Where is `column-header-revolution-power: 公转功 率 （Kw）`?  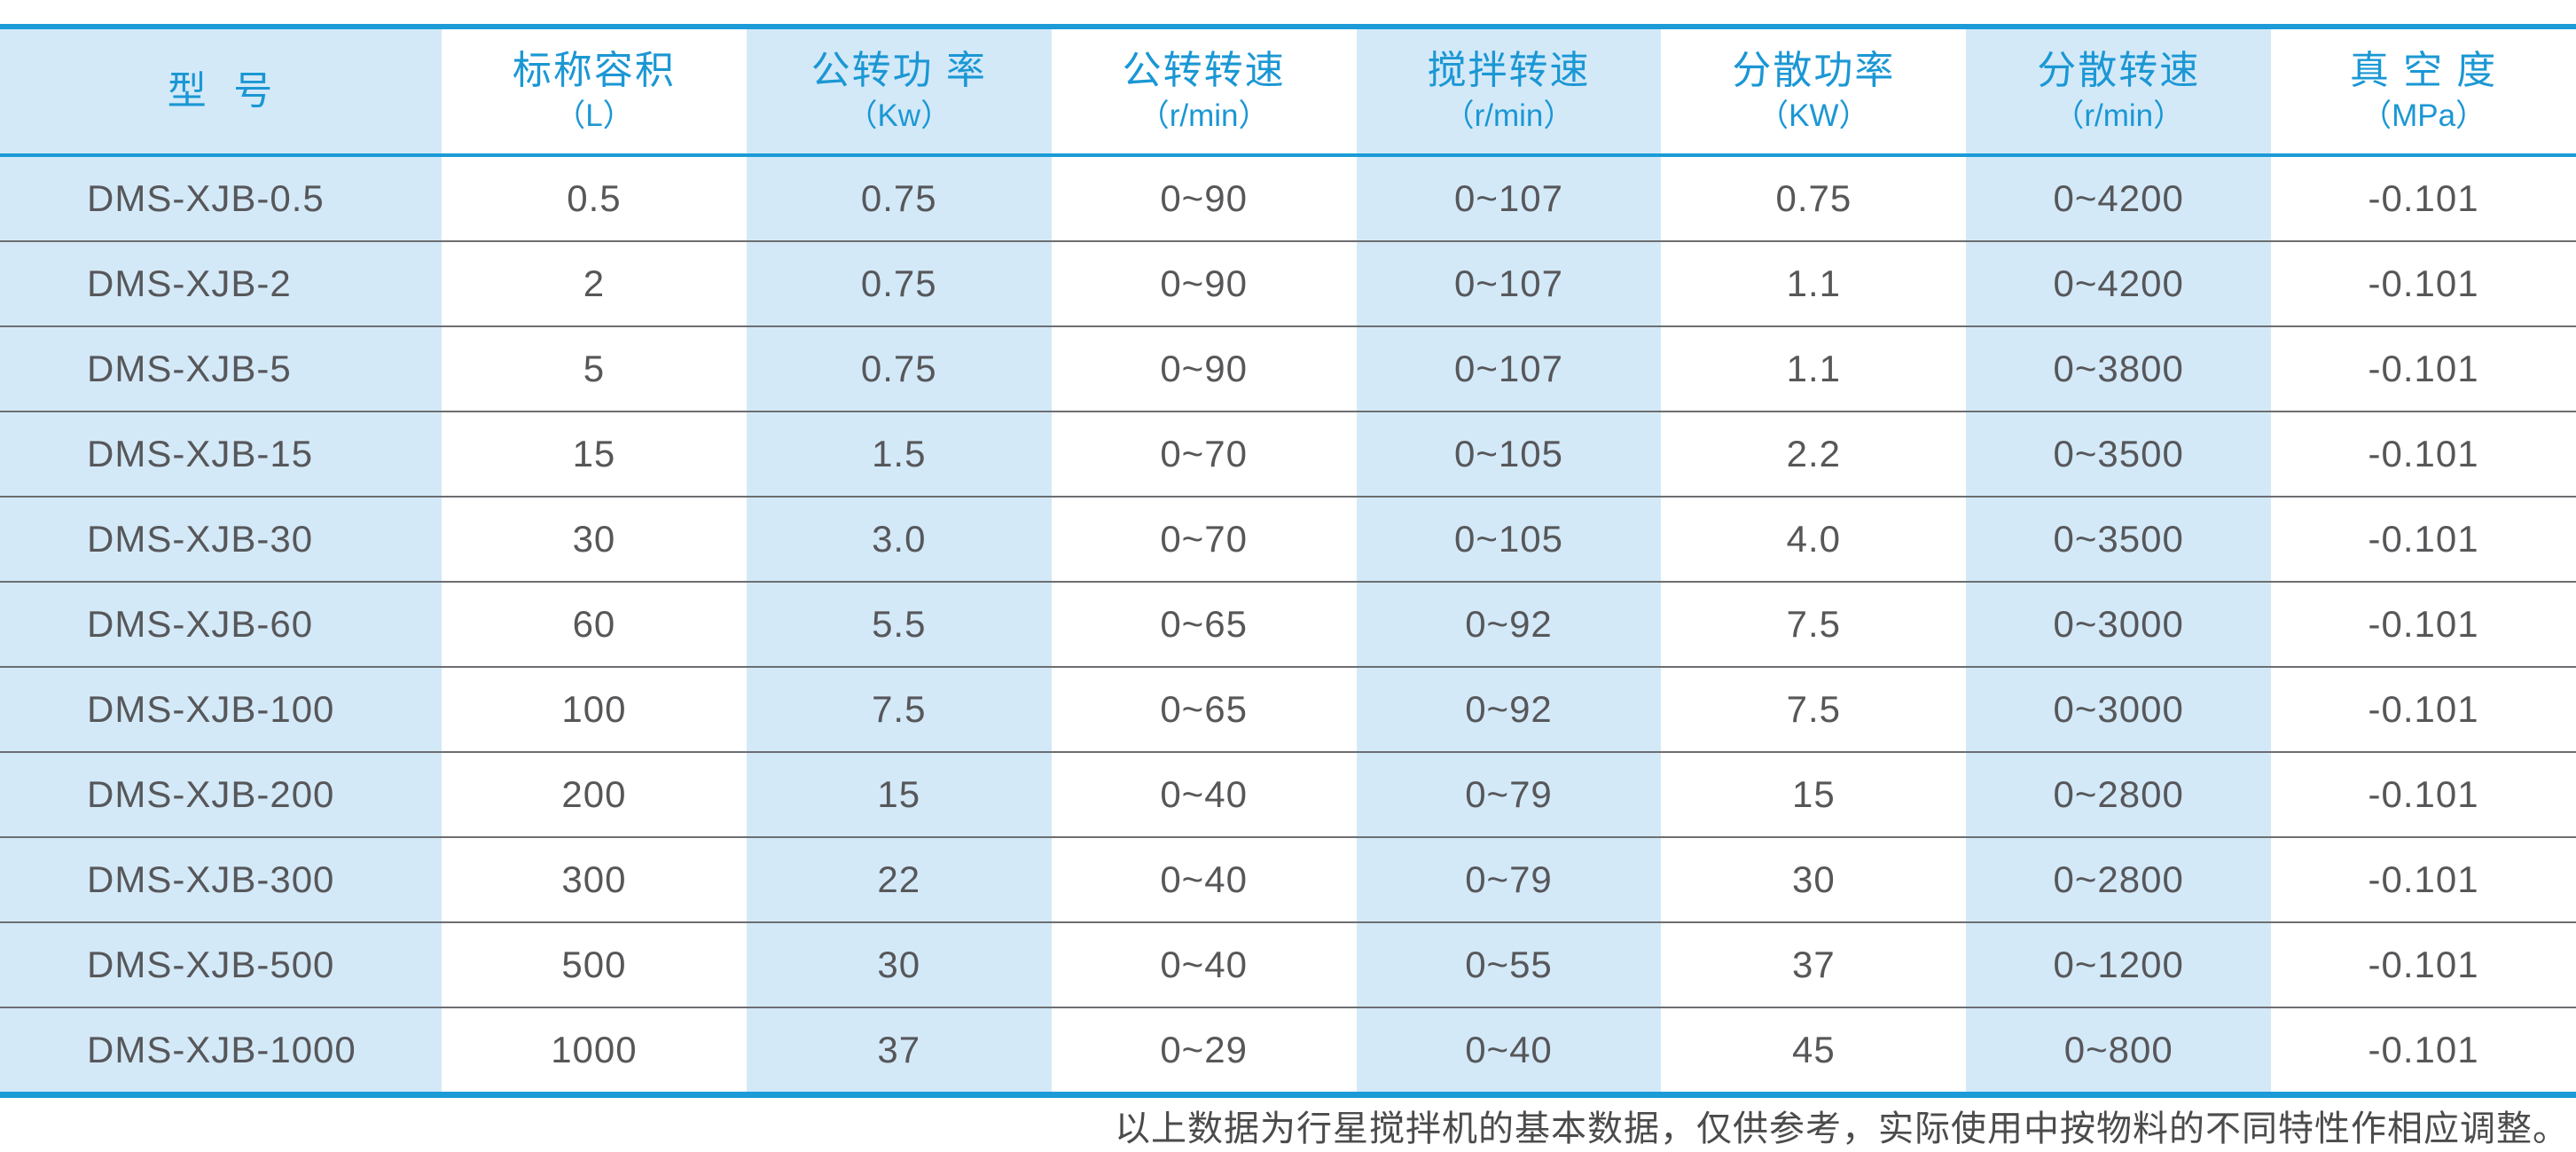 column-header-revolution-power: 公转功 率 （Kw） is located at coordinates (899, 91).